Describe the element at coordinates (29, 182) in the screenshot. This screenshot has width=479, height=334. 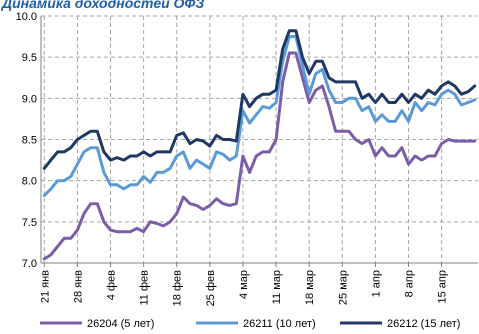
I see `y-tick-label: 8.0` at that location.